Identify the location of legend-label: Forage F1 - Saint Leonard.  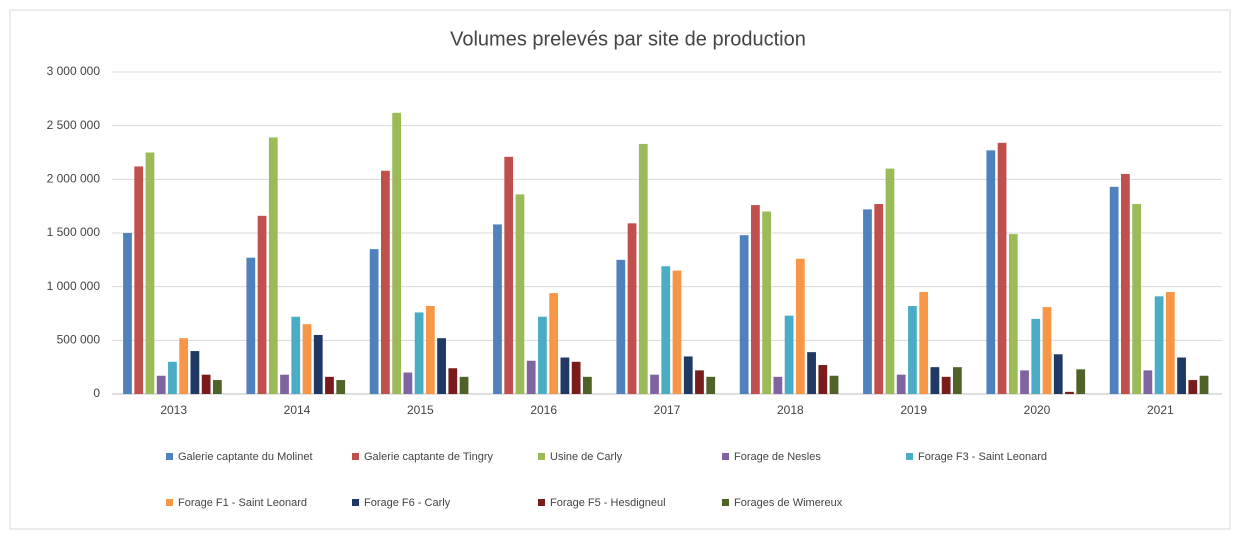
(242, 503).